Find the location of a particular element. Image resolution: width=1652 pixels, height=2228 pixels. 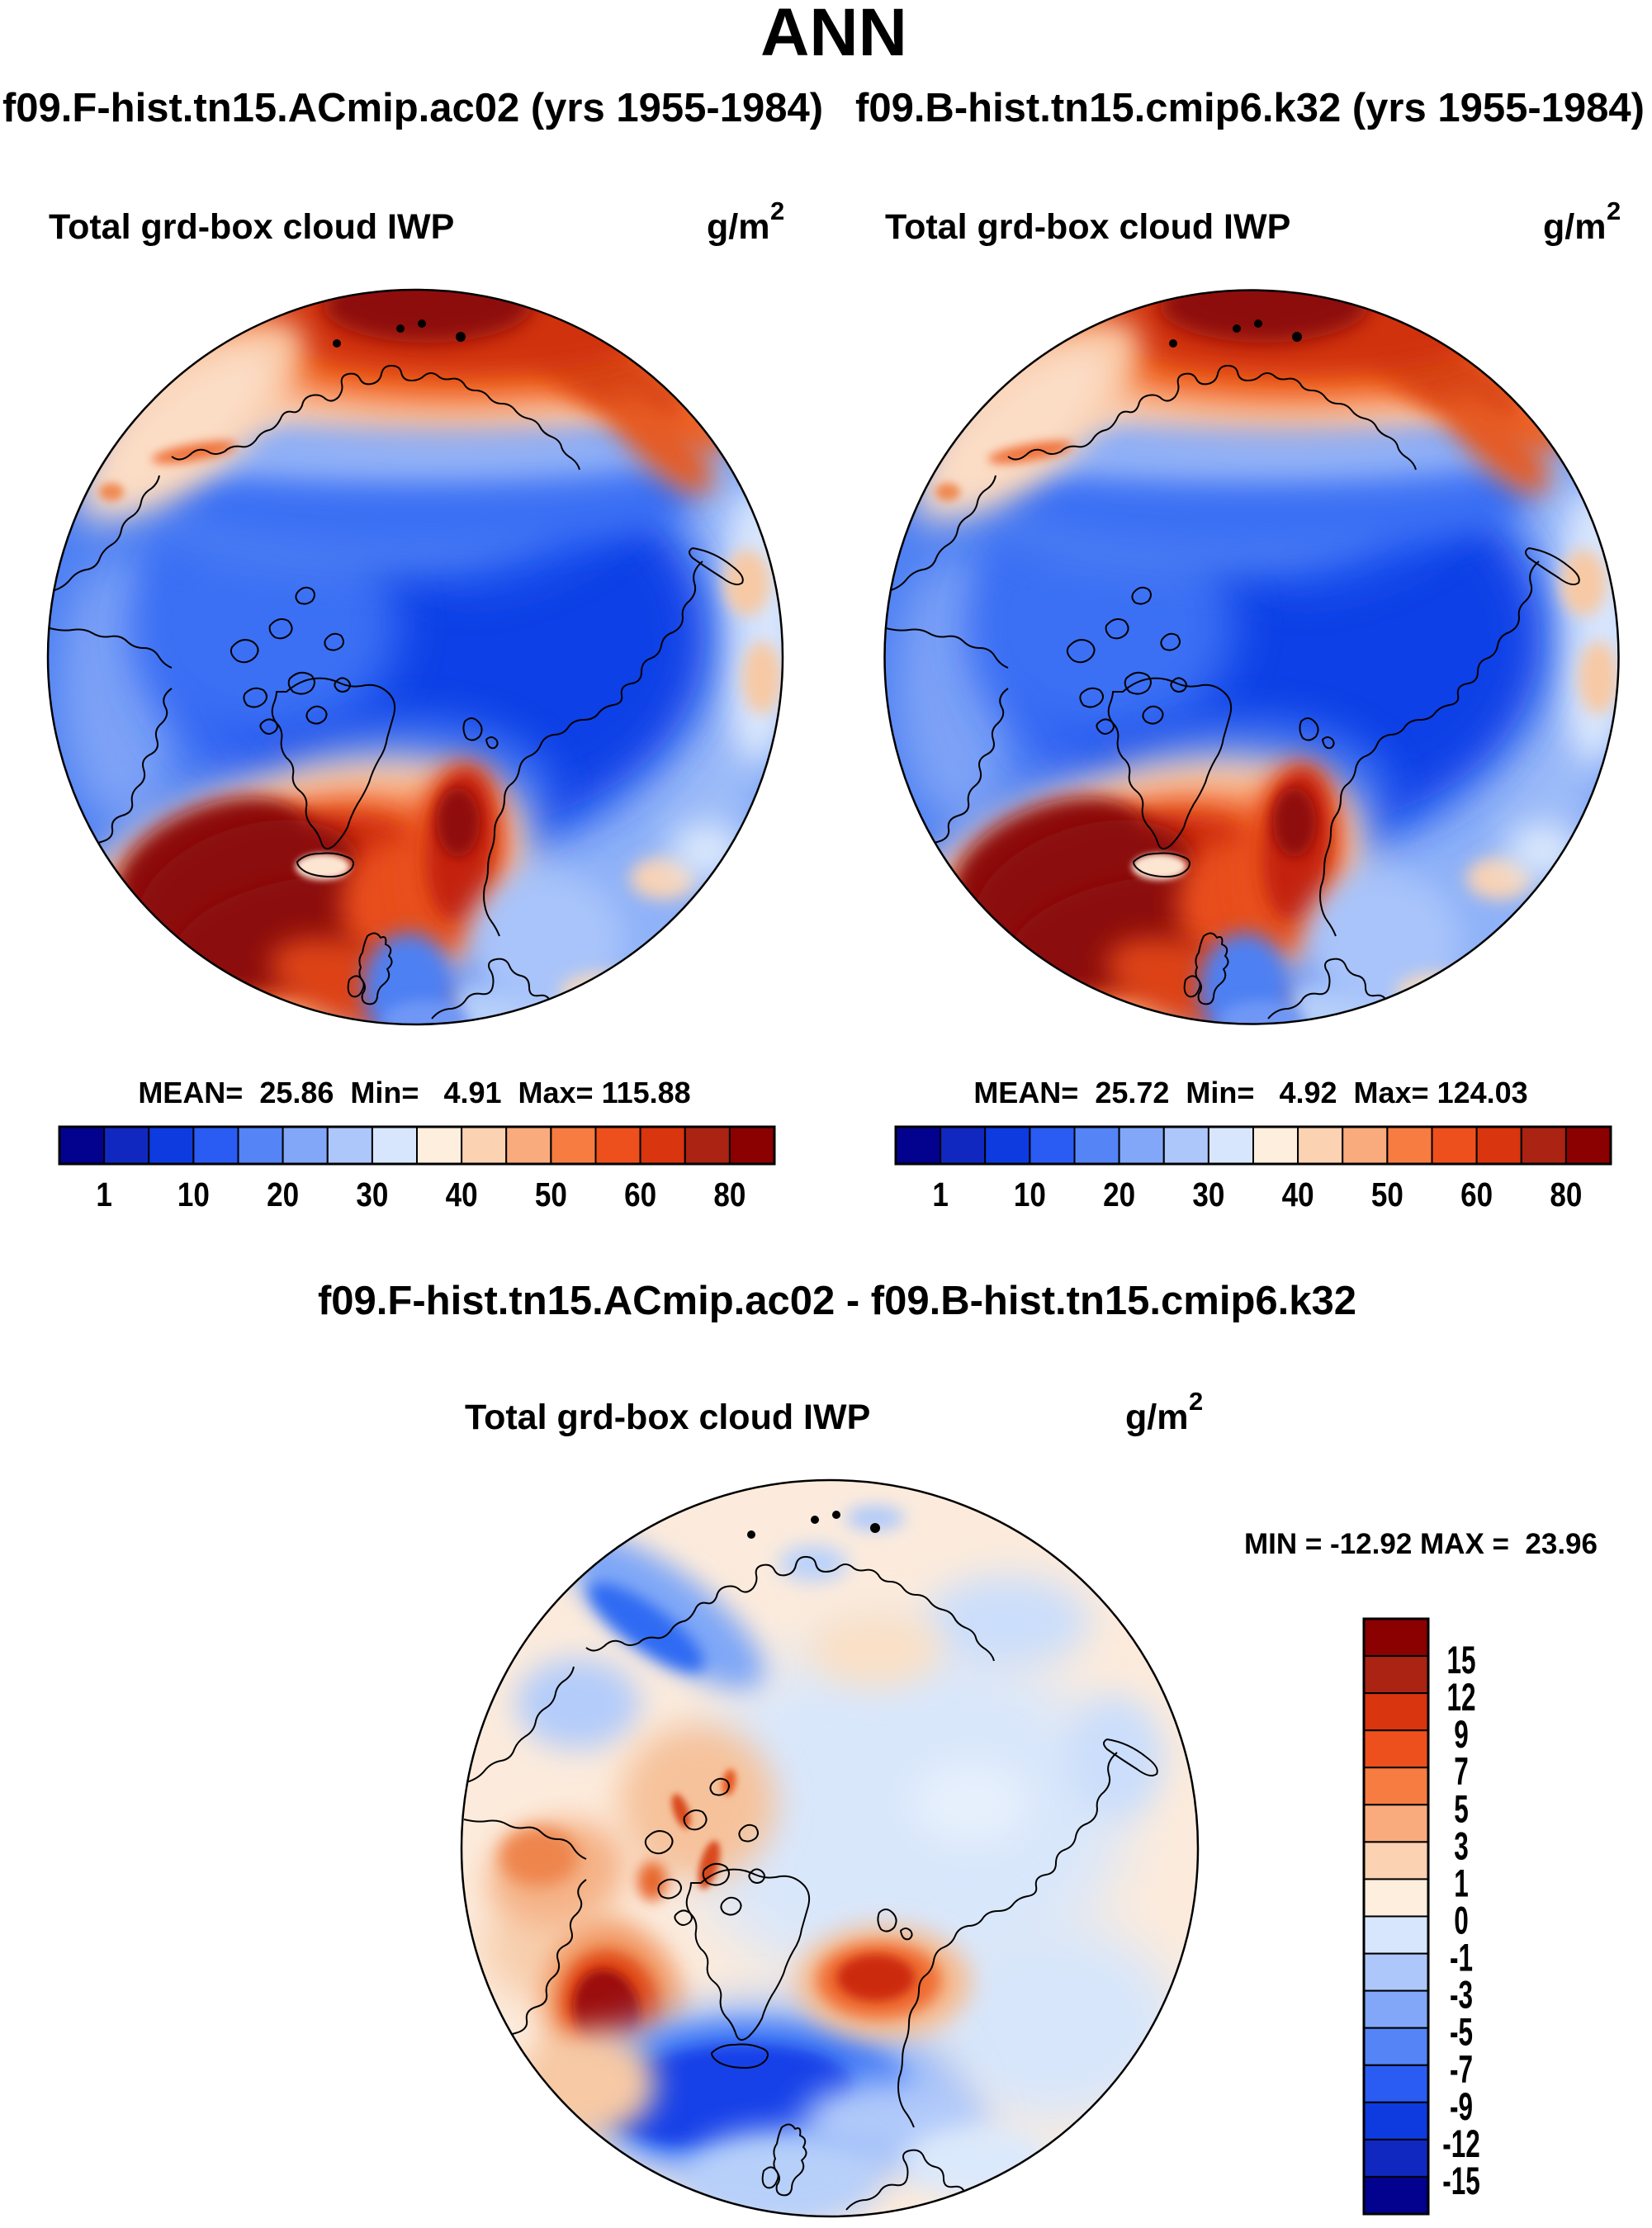

svg-text: 12 is located at coordinates (1460, 1698).